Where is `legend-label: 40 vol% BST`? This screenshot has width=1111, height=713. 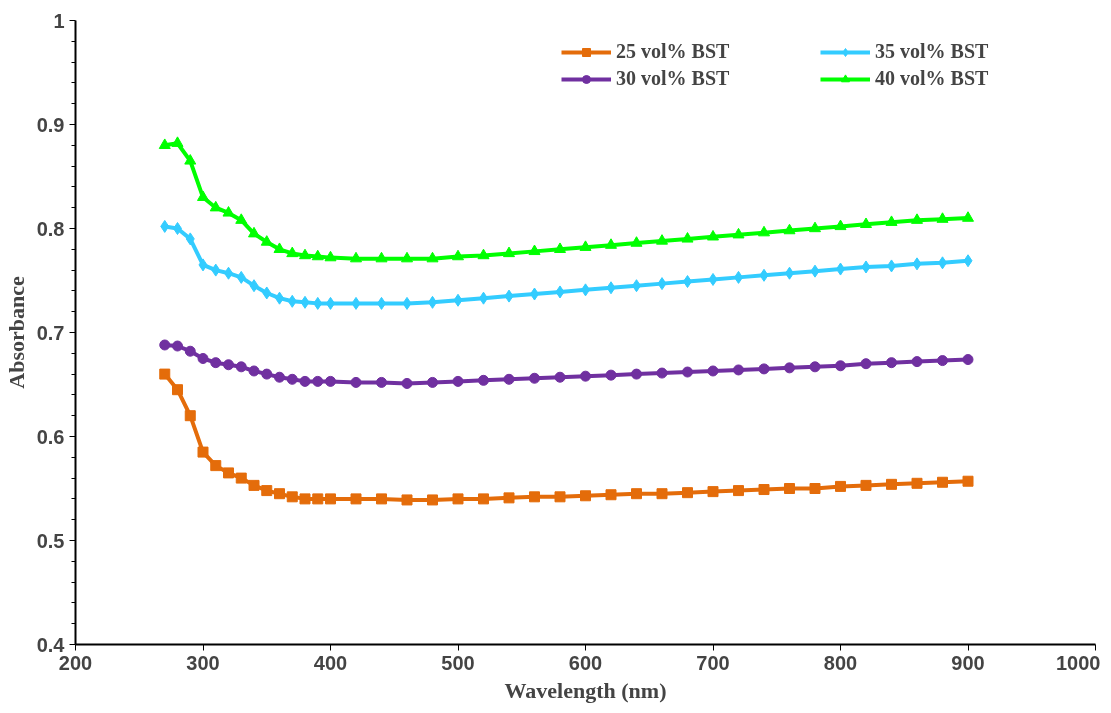 legend-label: 40 vol% BST is located at coordinates (932, 78).